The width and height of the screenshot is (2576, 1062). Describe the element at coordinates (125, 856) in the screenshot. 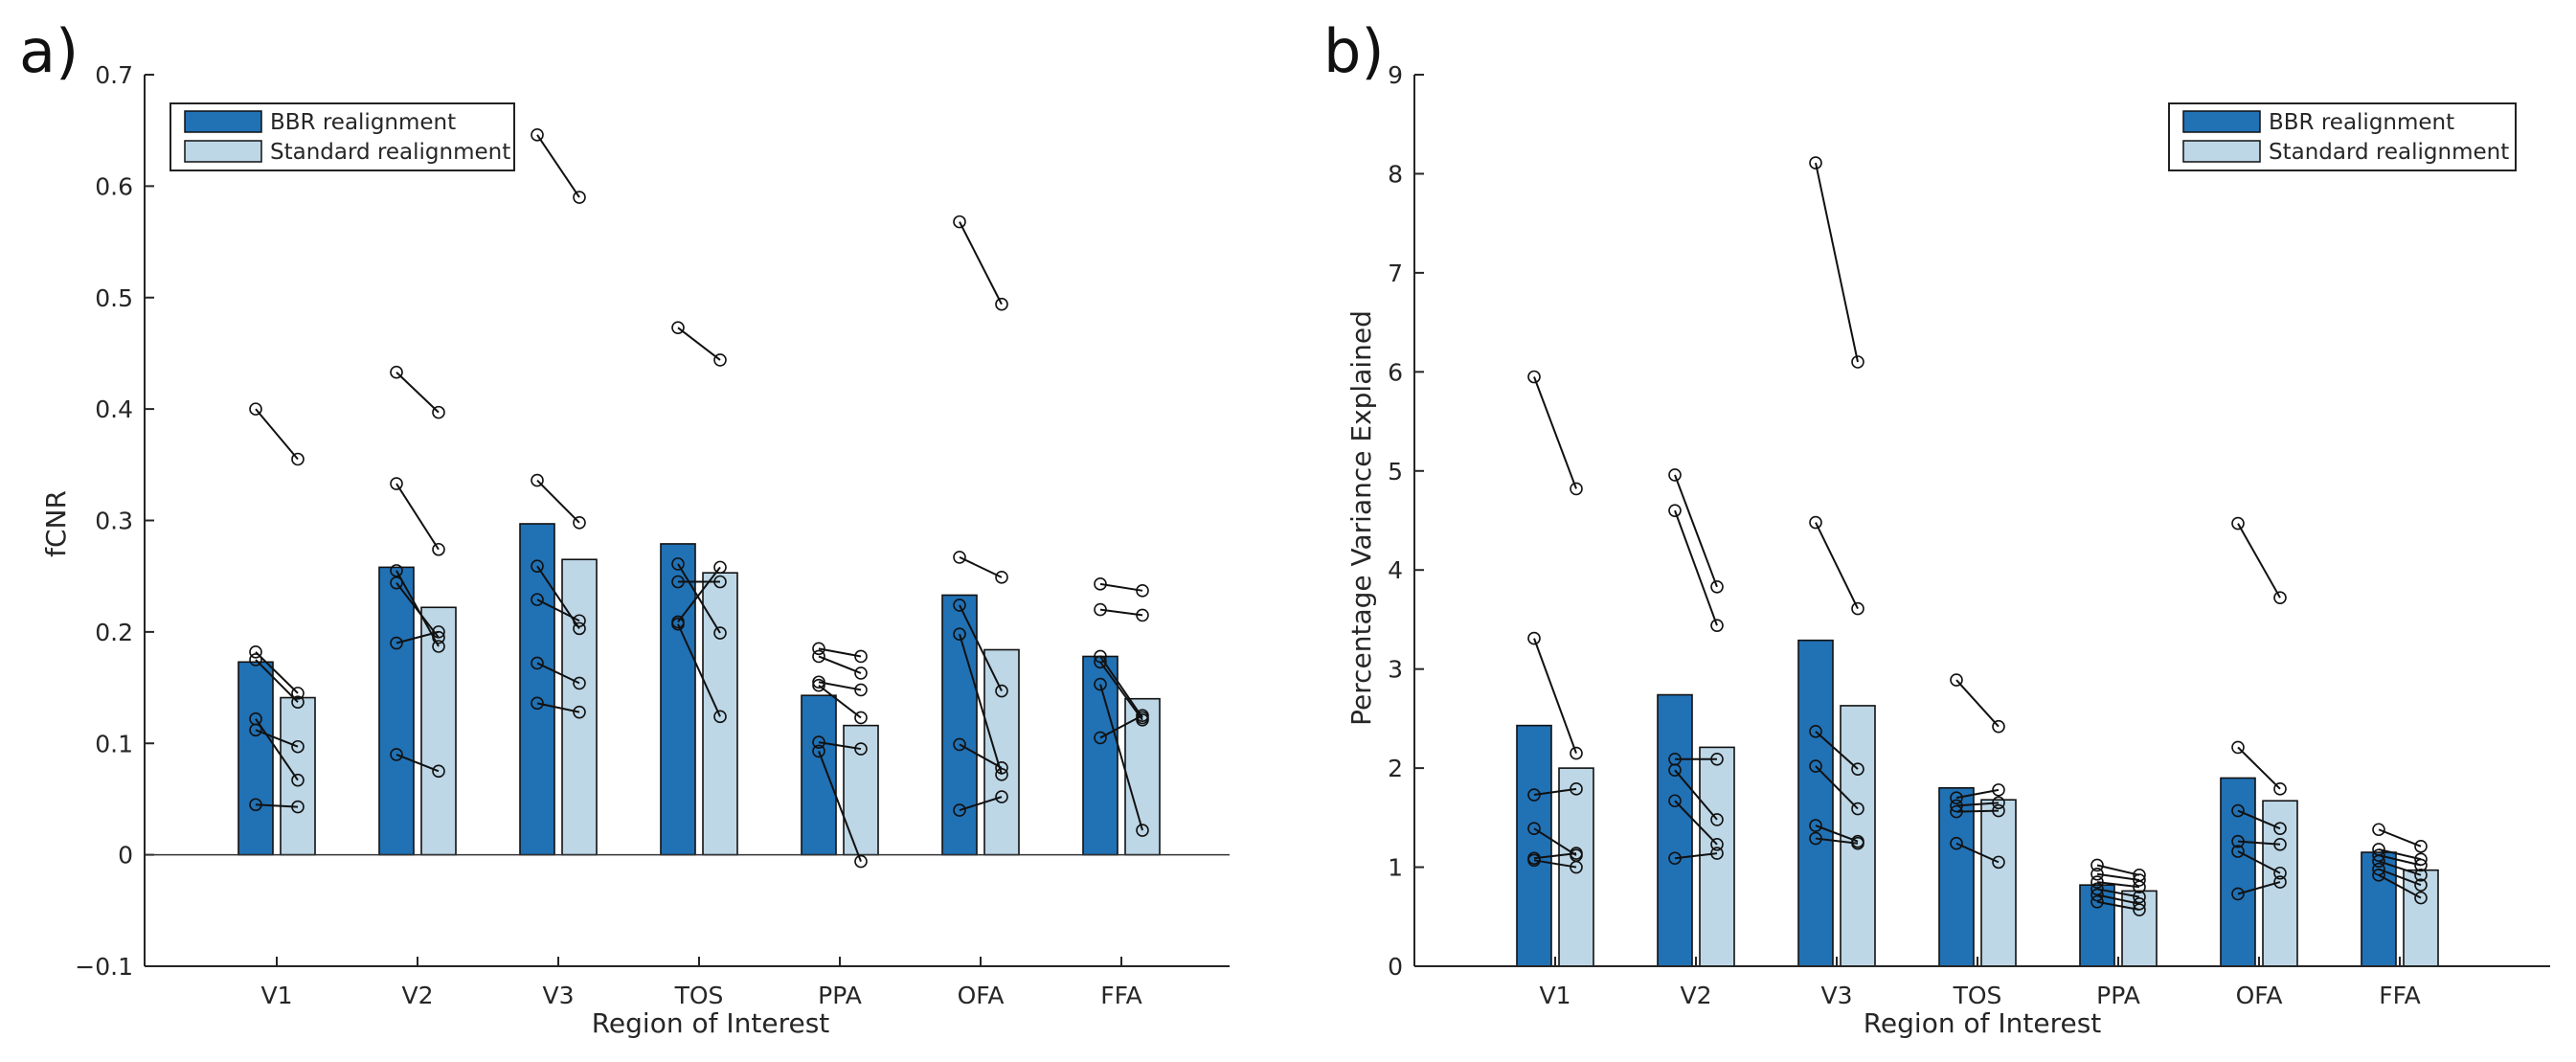

I see `y-tick-label: 0` at that location.